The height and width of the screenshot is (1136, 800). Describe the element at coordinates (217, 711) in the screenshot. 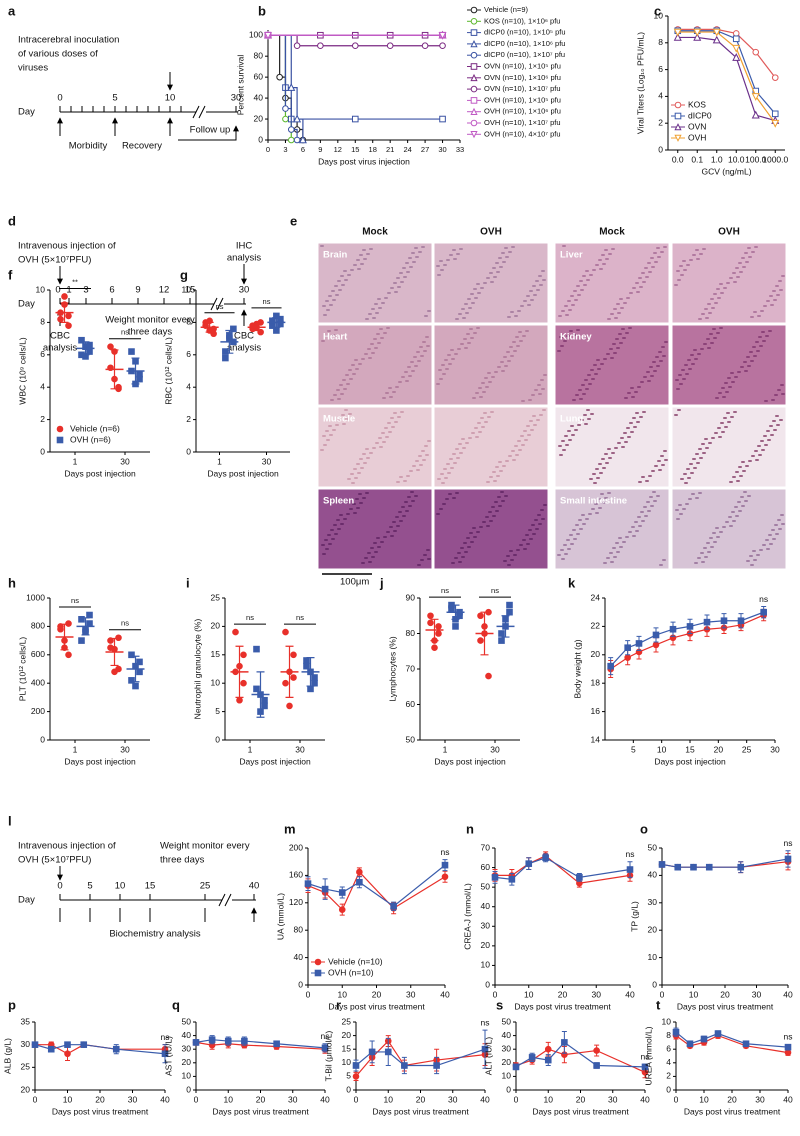

I see `y-tick-label: 5` at that location.